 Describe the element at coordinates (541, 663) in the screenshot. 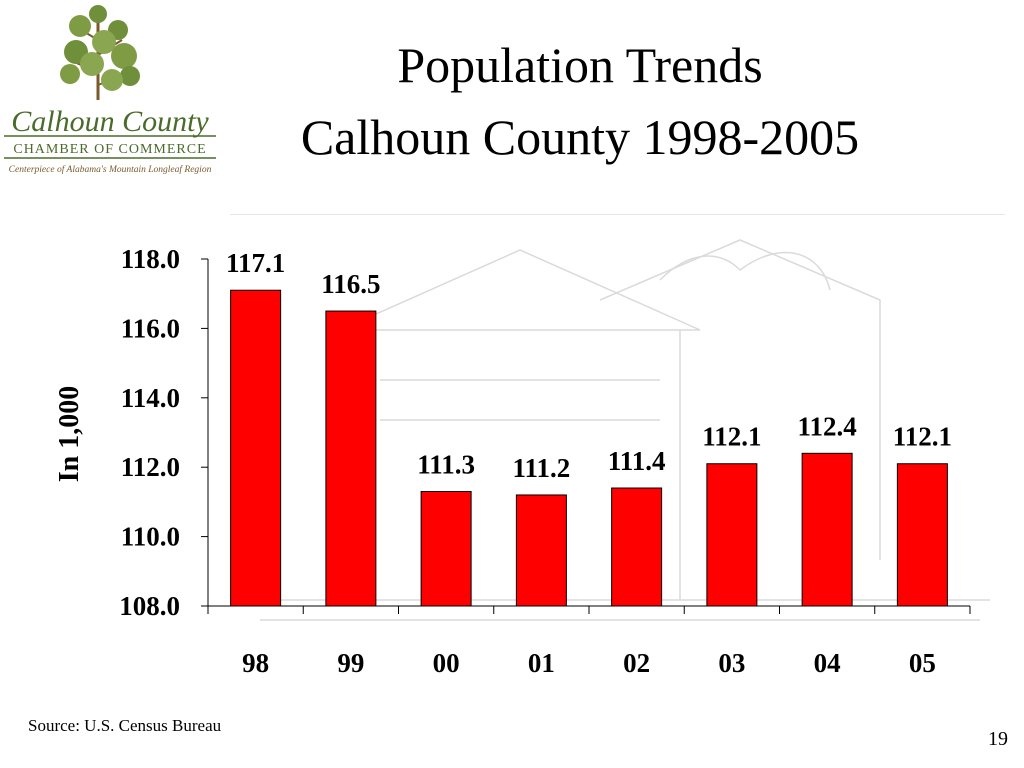

I see `x-tick-label-01: 01` at that location.